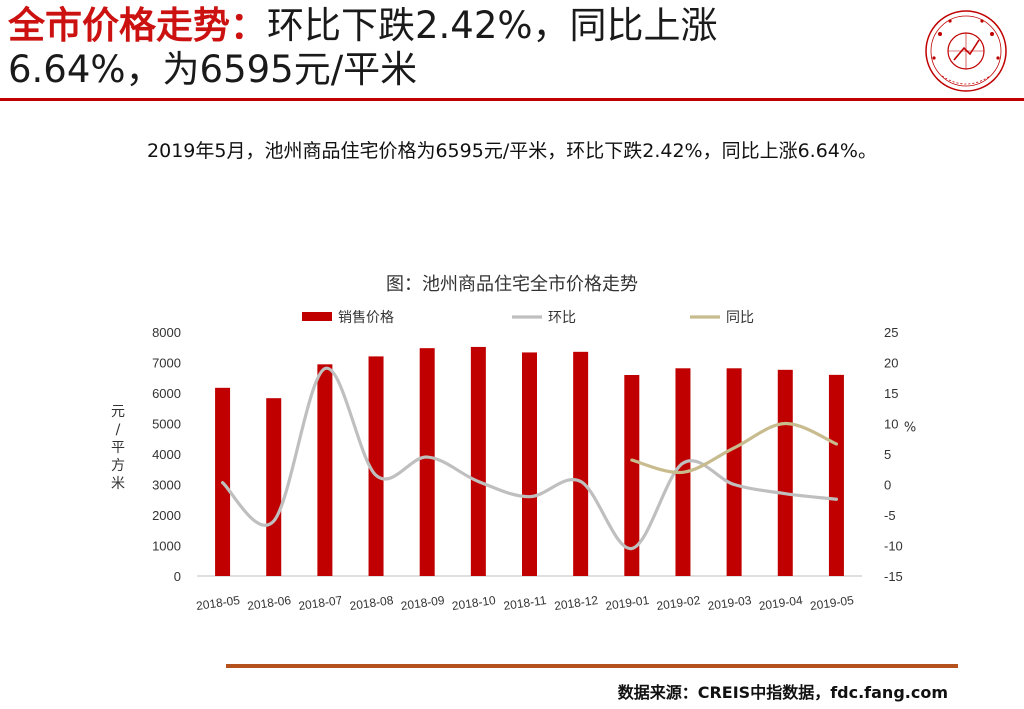  Describe the element at coordinates (740, 318) in the screenshot. I see `legend-label: 同比` at that location.